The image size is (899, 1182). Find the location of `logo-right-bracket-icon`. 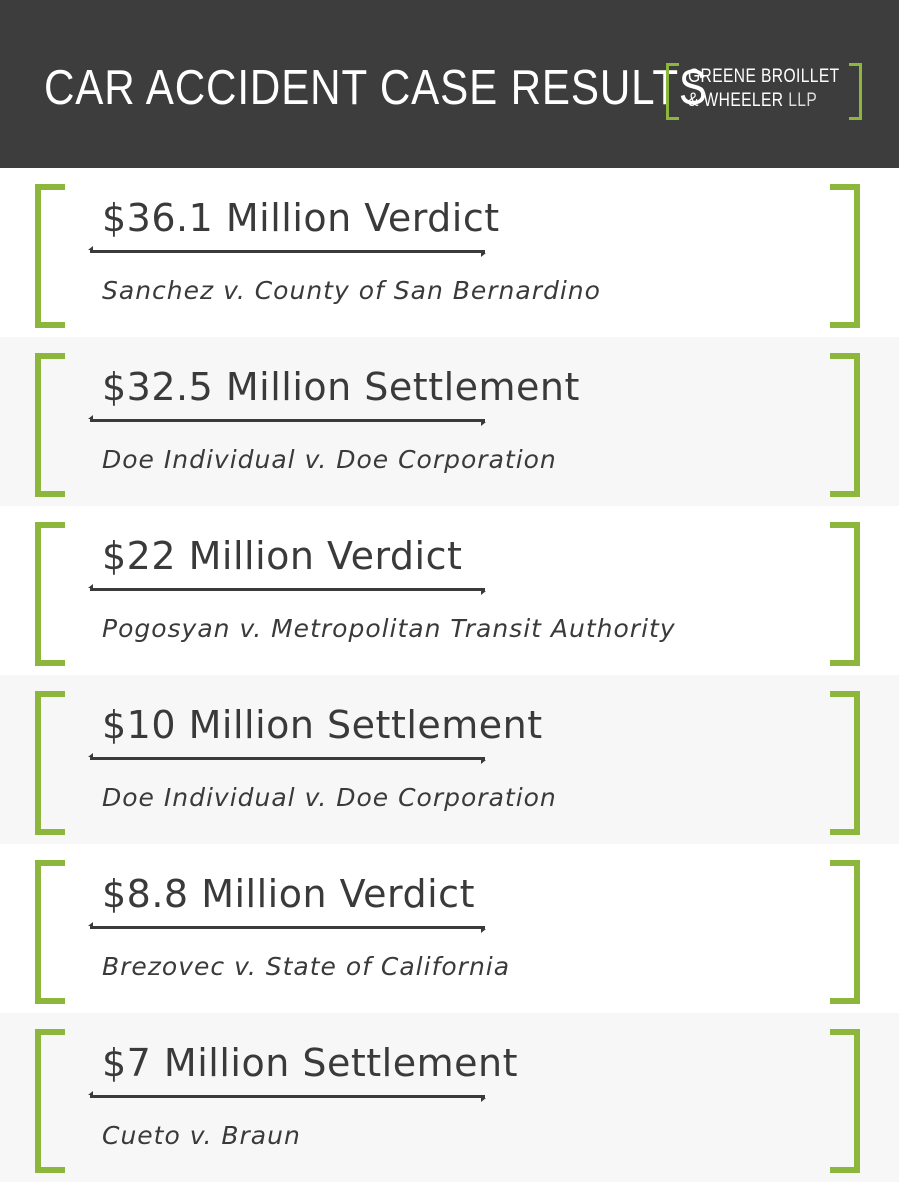

logo-right-bracket-icon is located at coordinates (855, 91).